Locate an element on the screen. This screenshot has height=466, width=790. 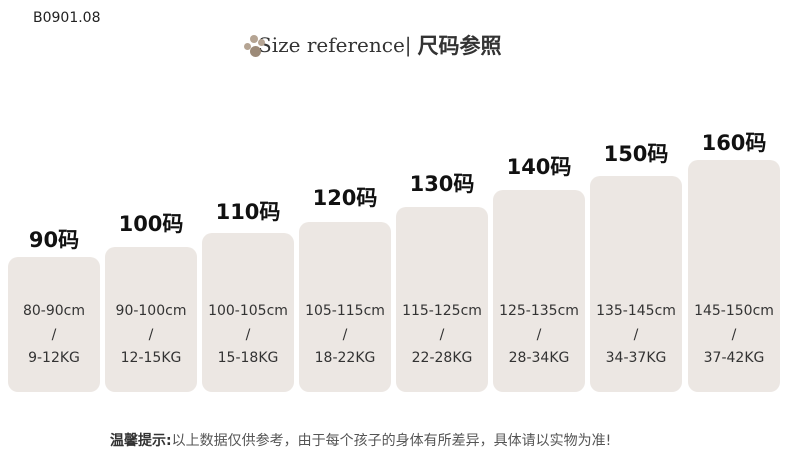
height-range: 105-115cm is located at coordinates (345, 311).